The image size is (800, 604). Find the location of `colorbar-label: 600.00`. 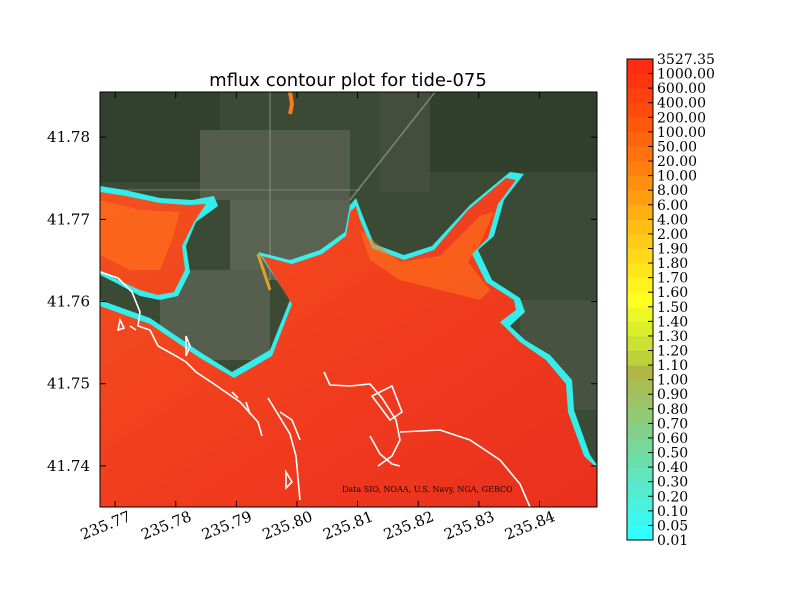

colorbar-label: 600.00 is located at coordinates (681, 89).